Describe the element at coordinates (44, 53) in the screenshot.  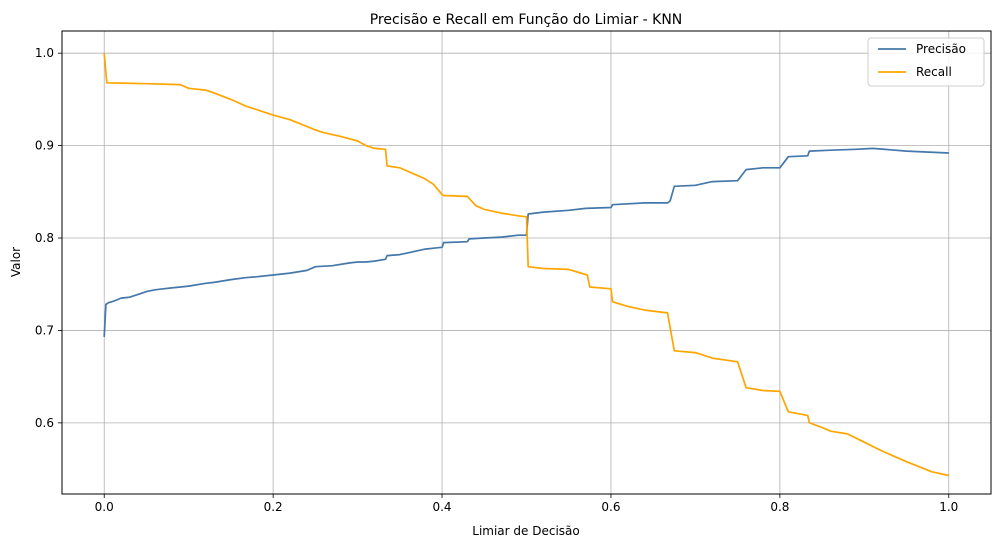
I see `y-tick-label: 1.0` at that location.